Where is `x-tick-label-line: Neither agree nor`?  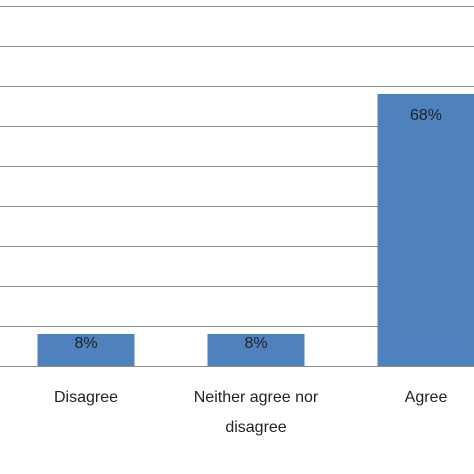
x-tick-label-line: Neither agree nor is located at coordinates (256, 397).